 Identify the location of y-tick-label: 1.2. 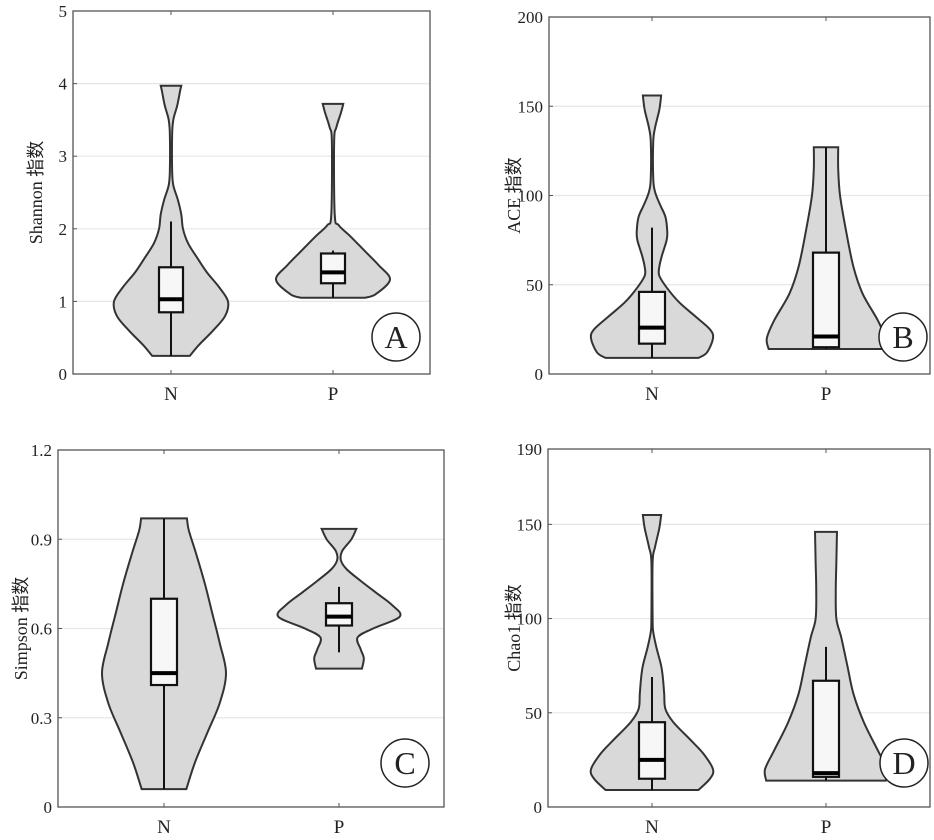
(41, 450).